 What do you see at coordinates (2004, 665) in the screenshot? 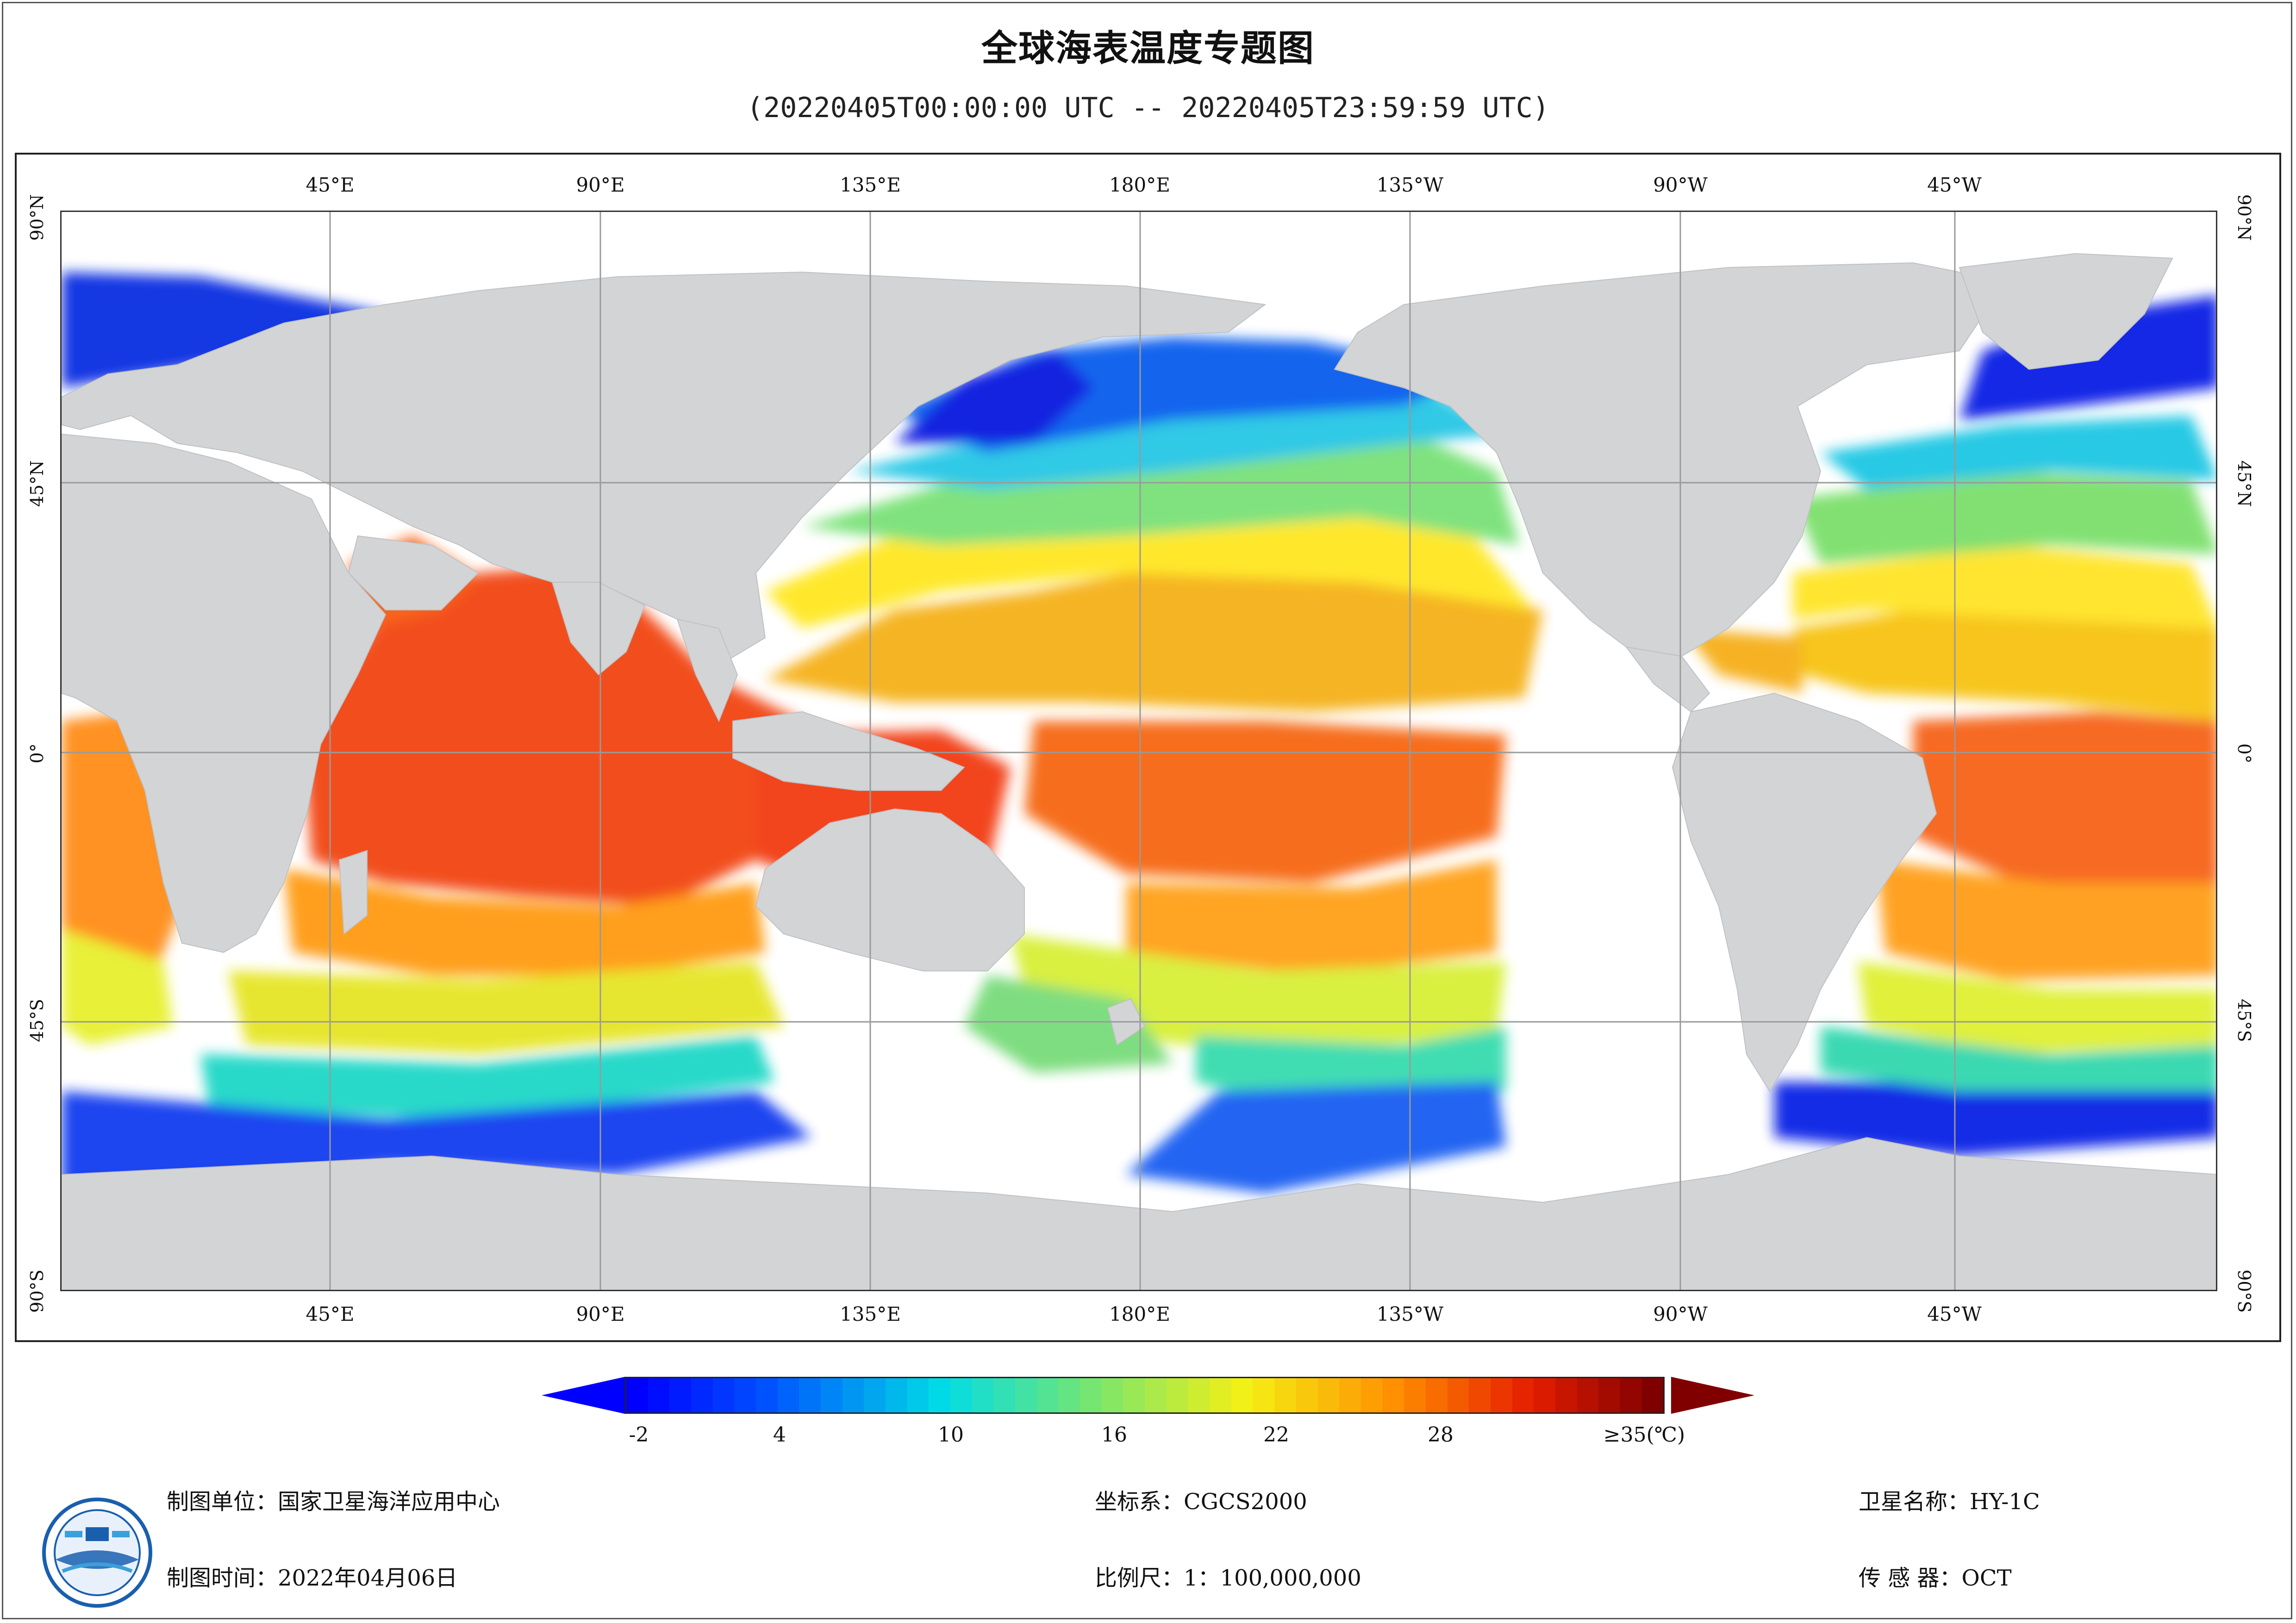
I see `sst-north-atlantic-warm` at bounding box center [2004, 665].